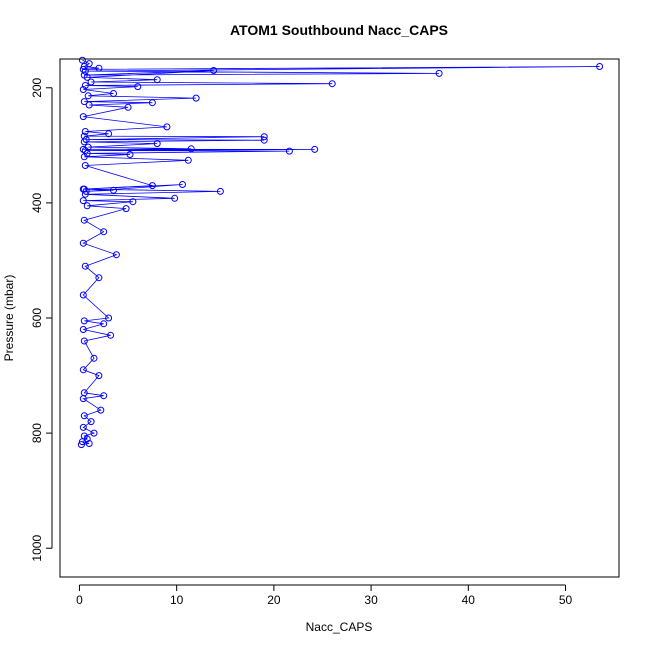 This screenshot has height=650, width=650. I want to click on y-tick-label: 200, so click(37, 87).